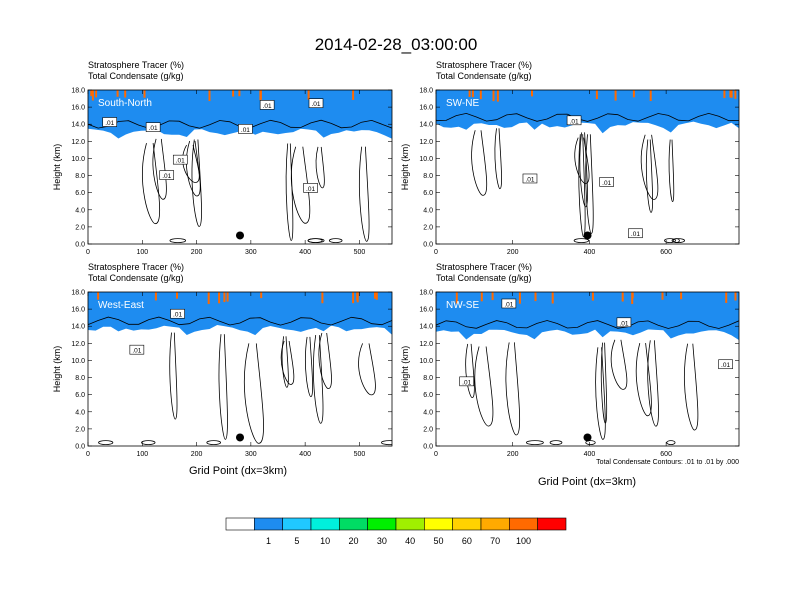  Describe the element at coordinates (121, 305) in the screenshot. I see `panel-label: West-East` at that location.